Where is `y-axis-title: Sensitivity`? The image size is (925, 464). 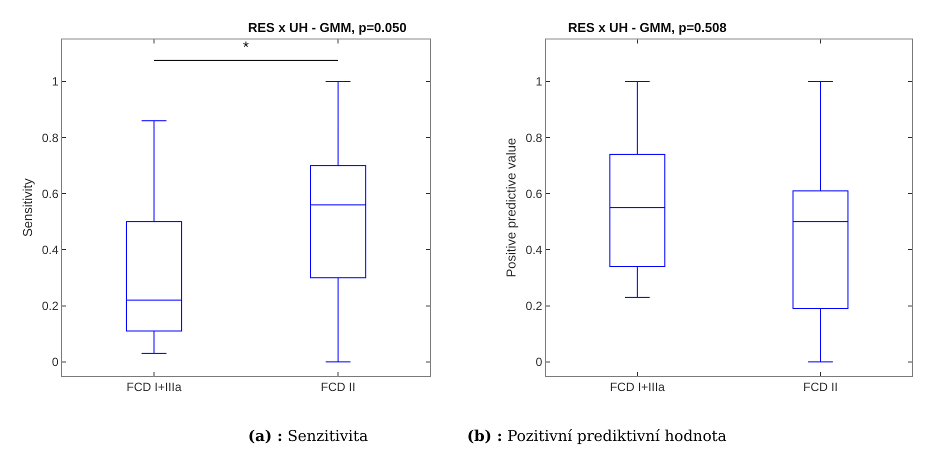
y-axis-title: Sensitivity is located at coordinates (27, 207).